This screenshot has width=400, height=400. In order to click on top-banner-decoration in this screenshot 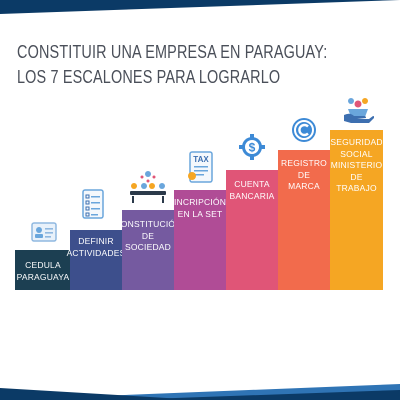, I will do `click(200, 7)`.